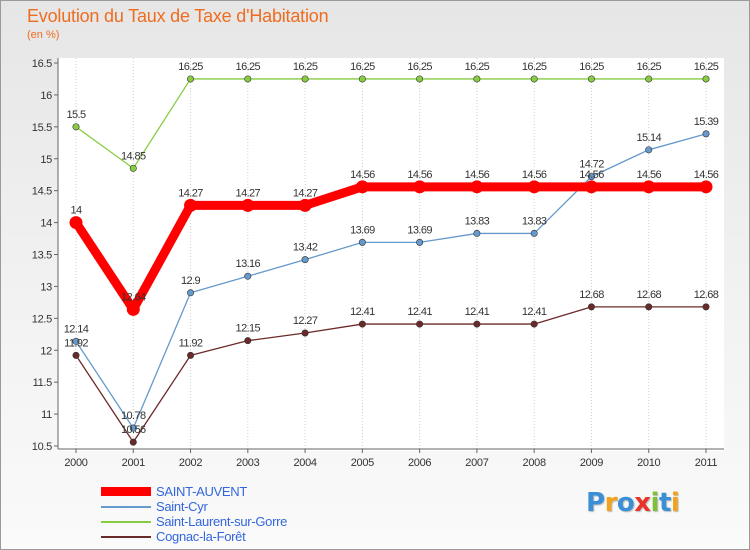 The image size is (750, 550). What do you see at coordinates (46, 287) in the screenshot?
I see `y-tick-label: 13` at bounding box center [46, 287].